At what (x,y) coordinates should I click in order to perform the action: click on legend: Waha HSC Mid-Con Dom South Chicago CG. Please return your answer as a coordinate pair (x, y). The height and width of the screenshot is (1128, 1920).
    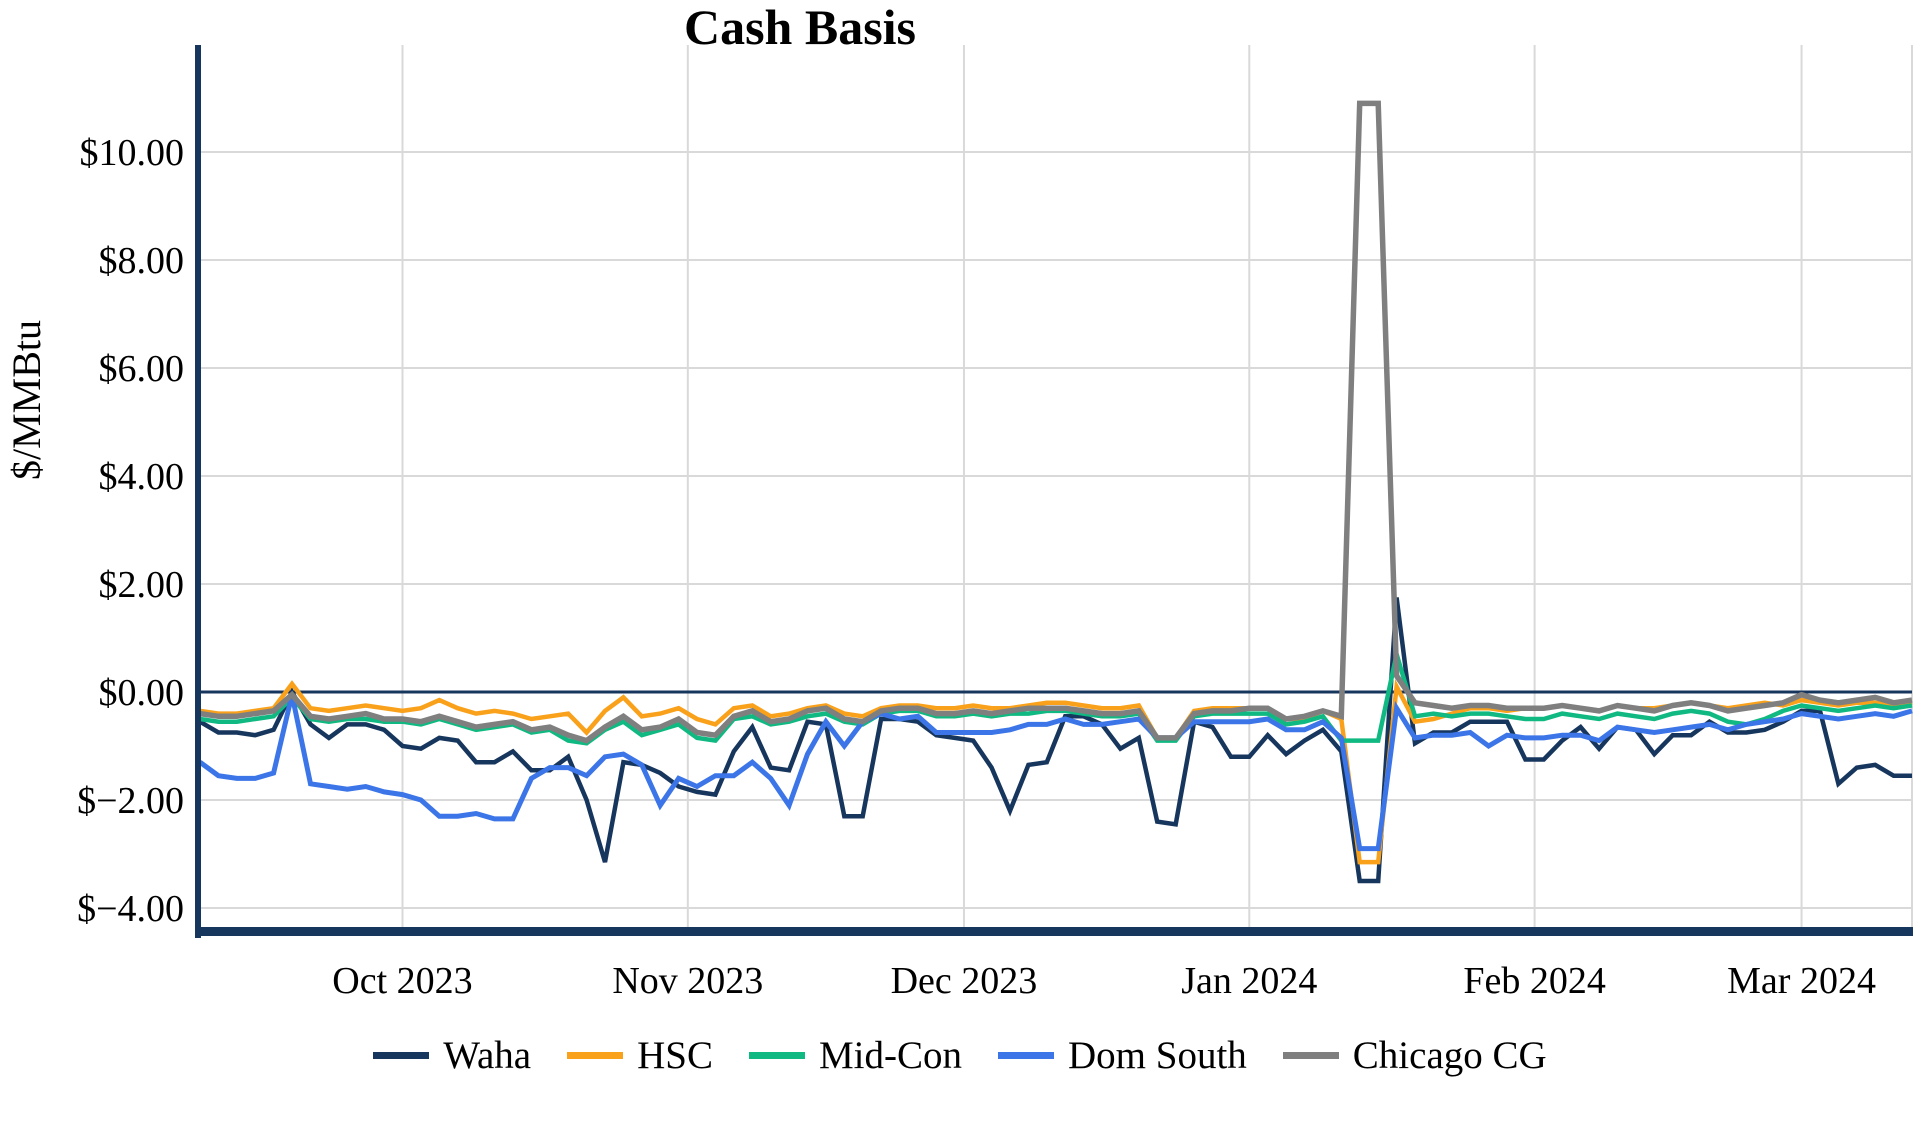
    Looking at the image, I should click on (960, 1055).